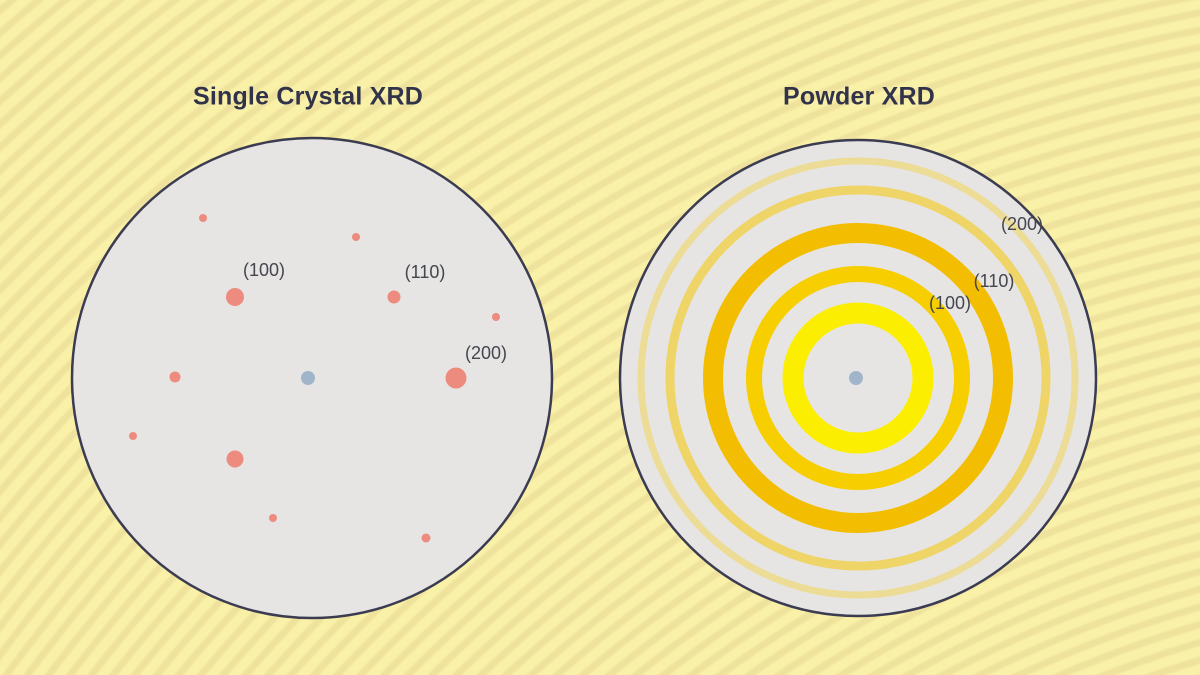  What do you see at coordinates (308, 96) in the screenshot?
I see `single-crystal-title: Single Crystal XRD` at bounding box center [308, 96].